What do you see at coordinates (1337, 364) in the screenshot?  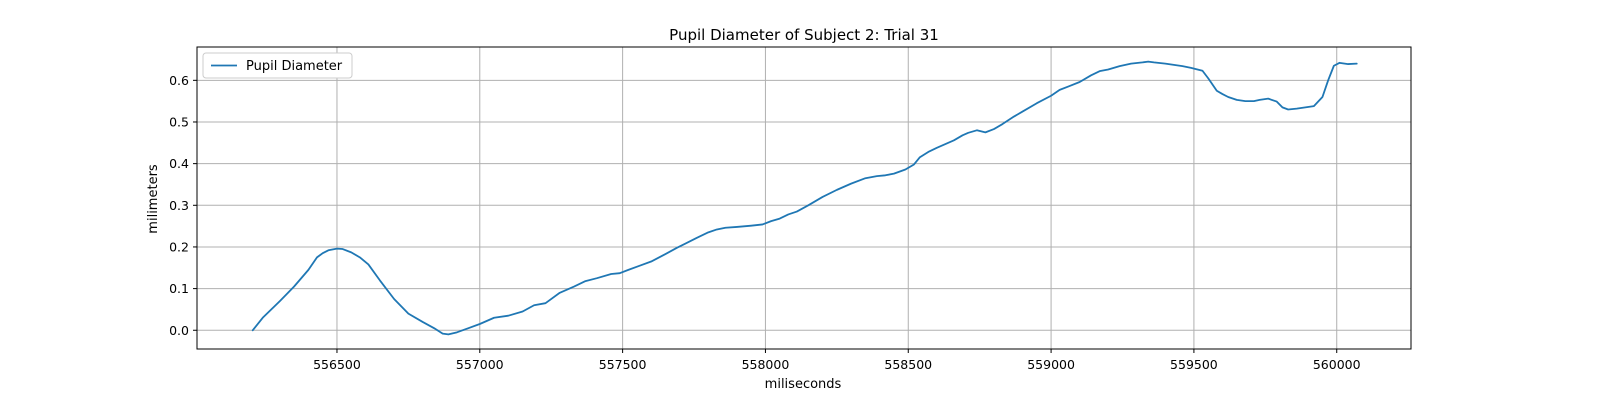 I see `x-tick-label: 560000` at bounding box center [1337, 364].